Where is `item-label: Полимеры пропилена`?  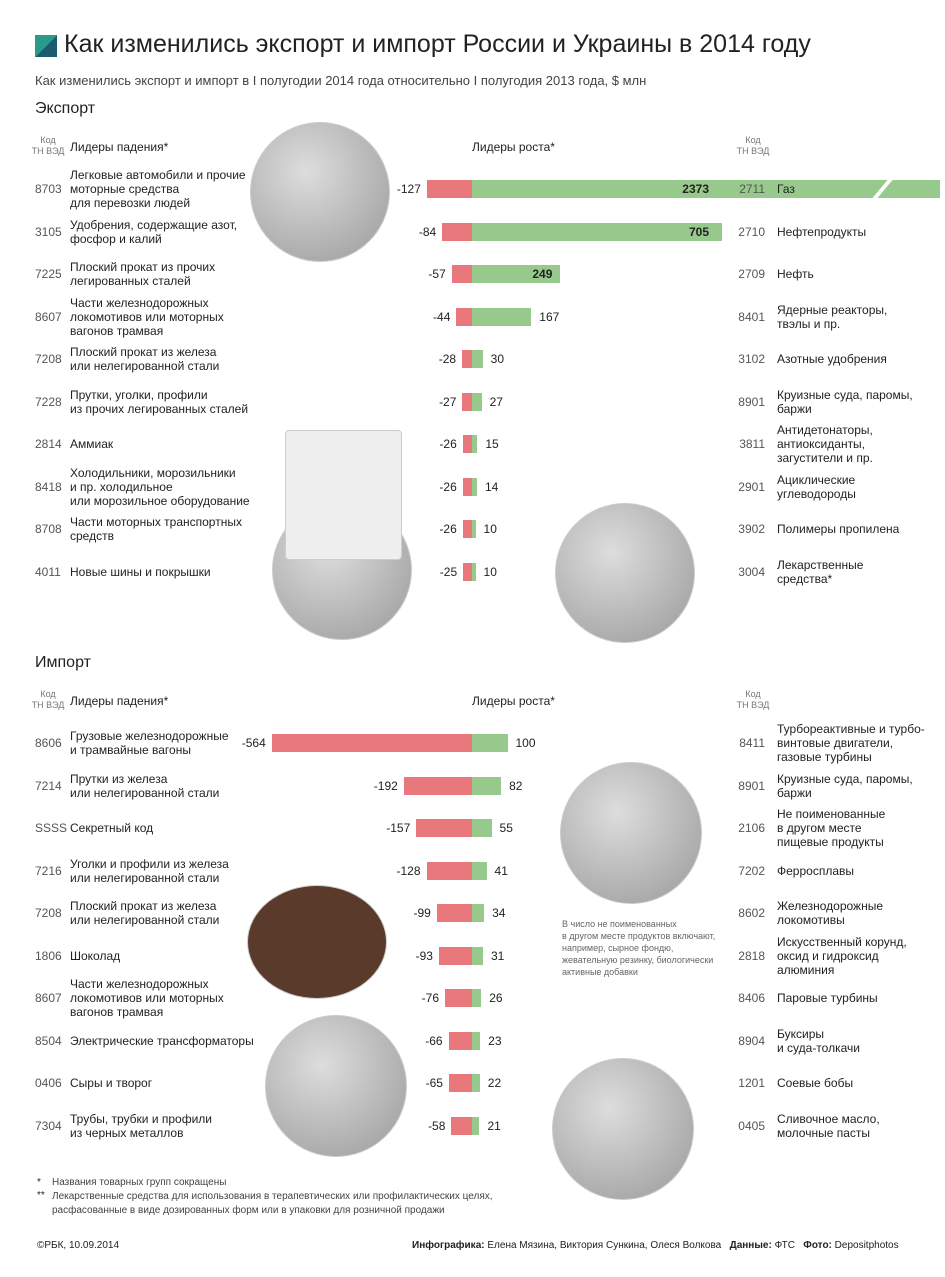 item-label: Полимеры пропилена is located at coordinates (838, 529).